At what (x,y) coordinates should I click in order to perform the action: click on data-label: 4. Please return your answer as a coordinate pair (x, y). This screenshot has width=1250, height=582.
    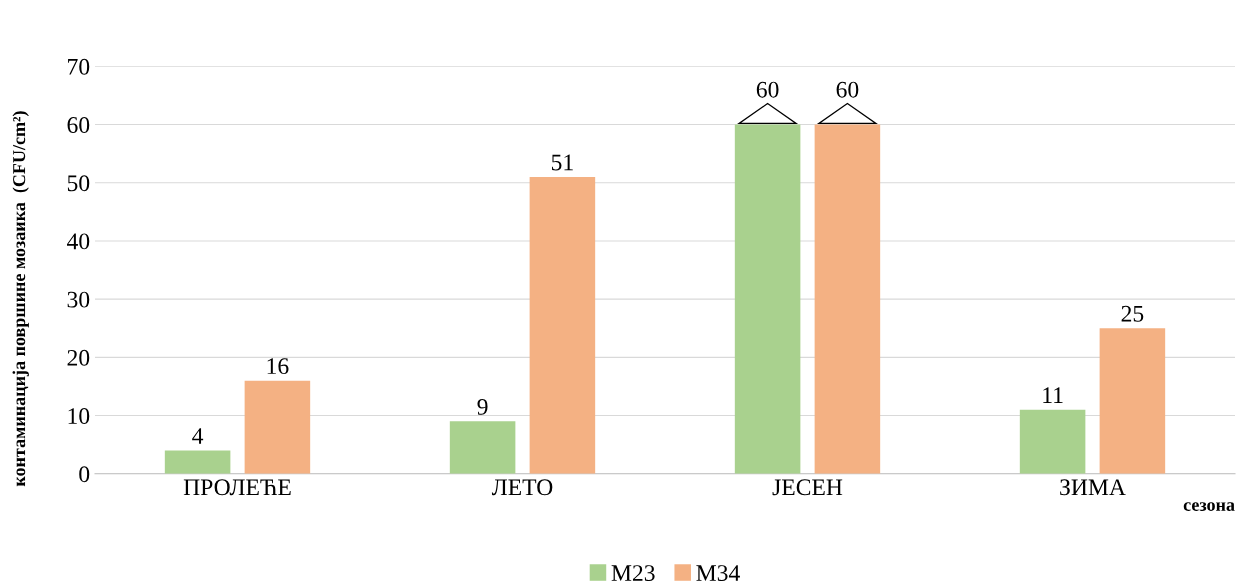
    Looking at the image, I should click on (198, 436).